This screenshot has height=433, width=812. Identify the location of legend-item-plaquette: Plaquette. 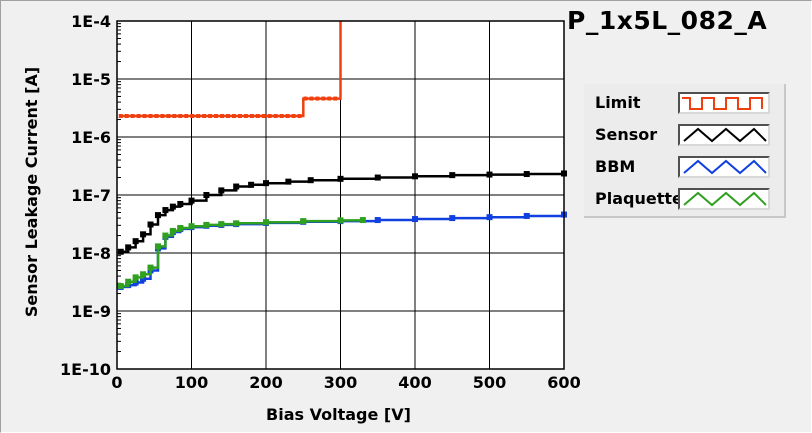
(684, 199).